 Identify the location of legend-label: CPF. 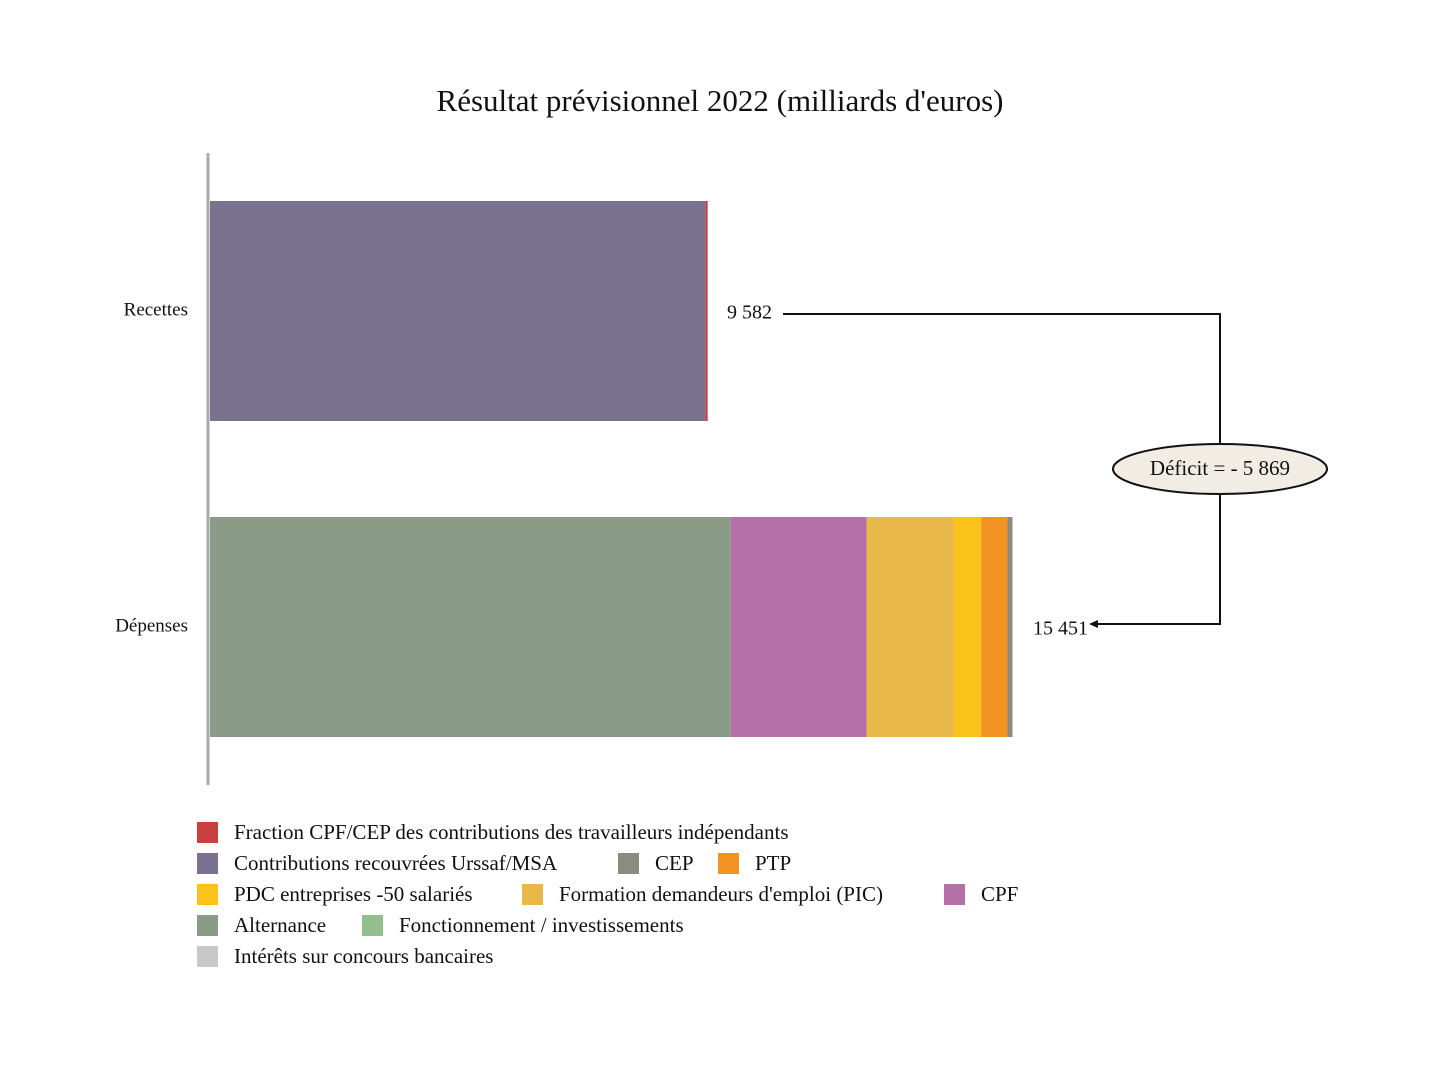
(999, 894).